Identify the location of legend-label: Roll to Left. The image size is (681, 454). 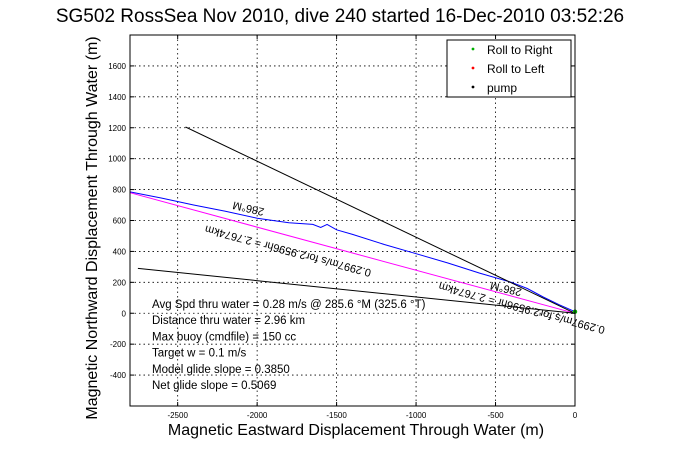
(516, 69).